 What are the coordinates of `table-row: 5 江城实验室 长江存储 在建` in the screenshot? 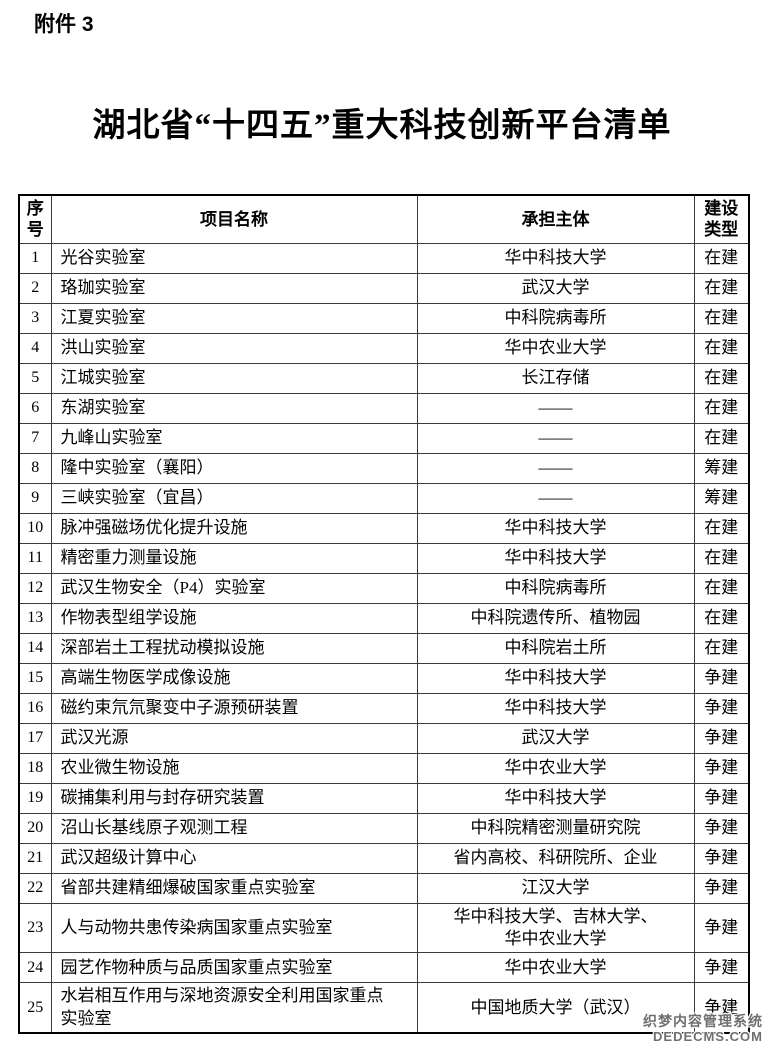 It's located at (384, 378).